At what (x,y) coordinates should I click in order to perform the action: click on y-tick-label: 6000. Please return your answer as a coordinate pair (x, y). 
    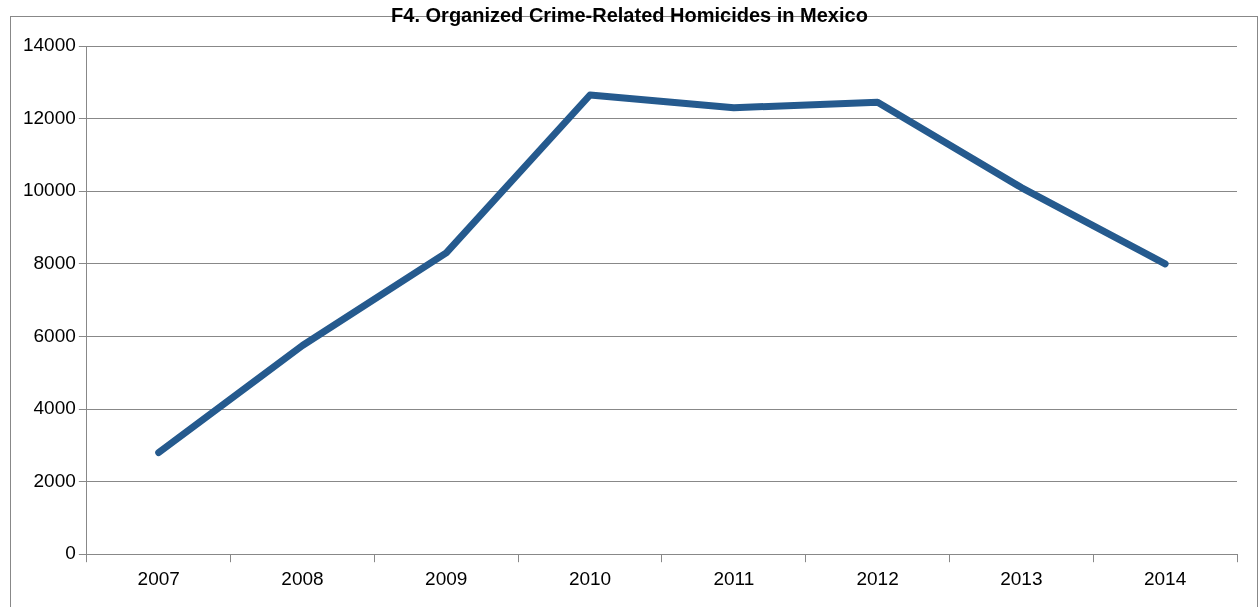
    Looking at the image, I should click on (54, 335).